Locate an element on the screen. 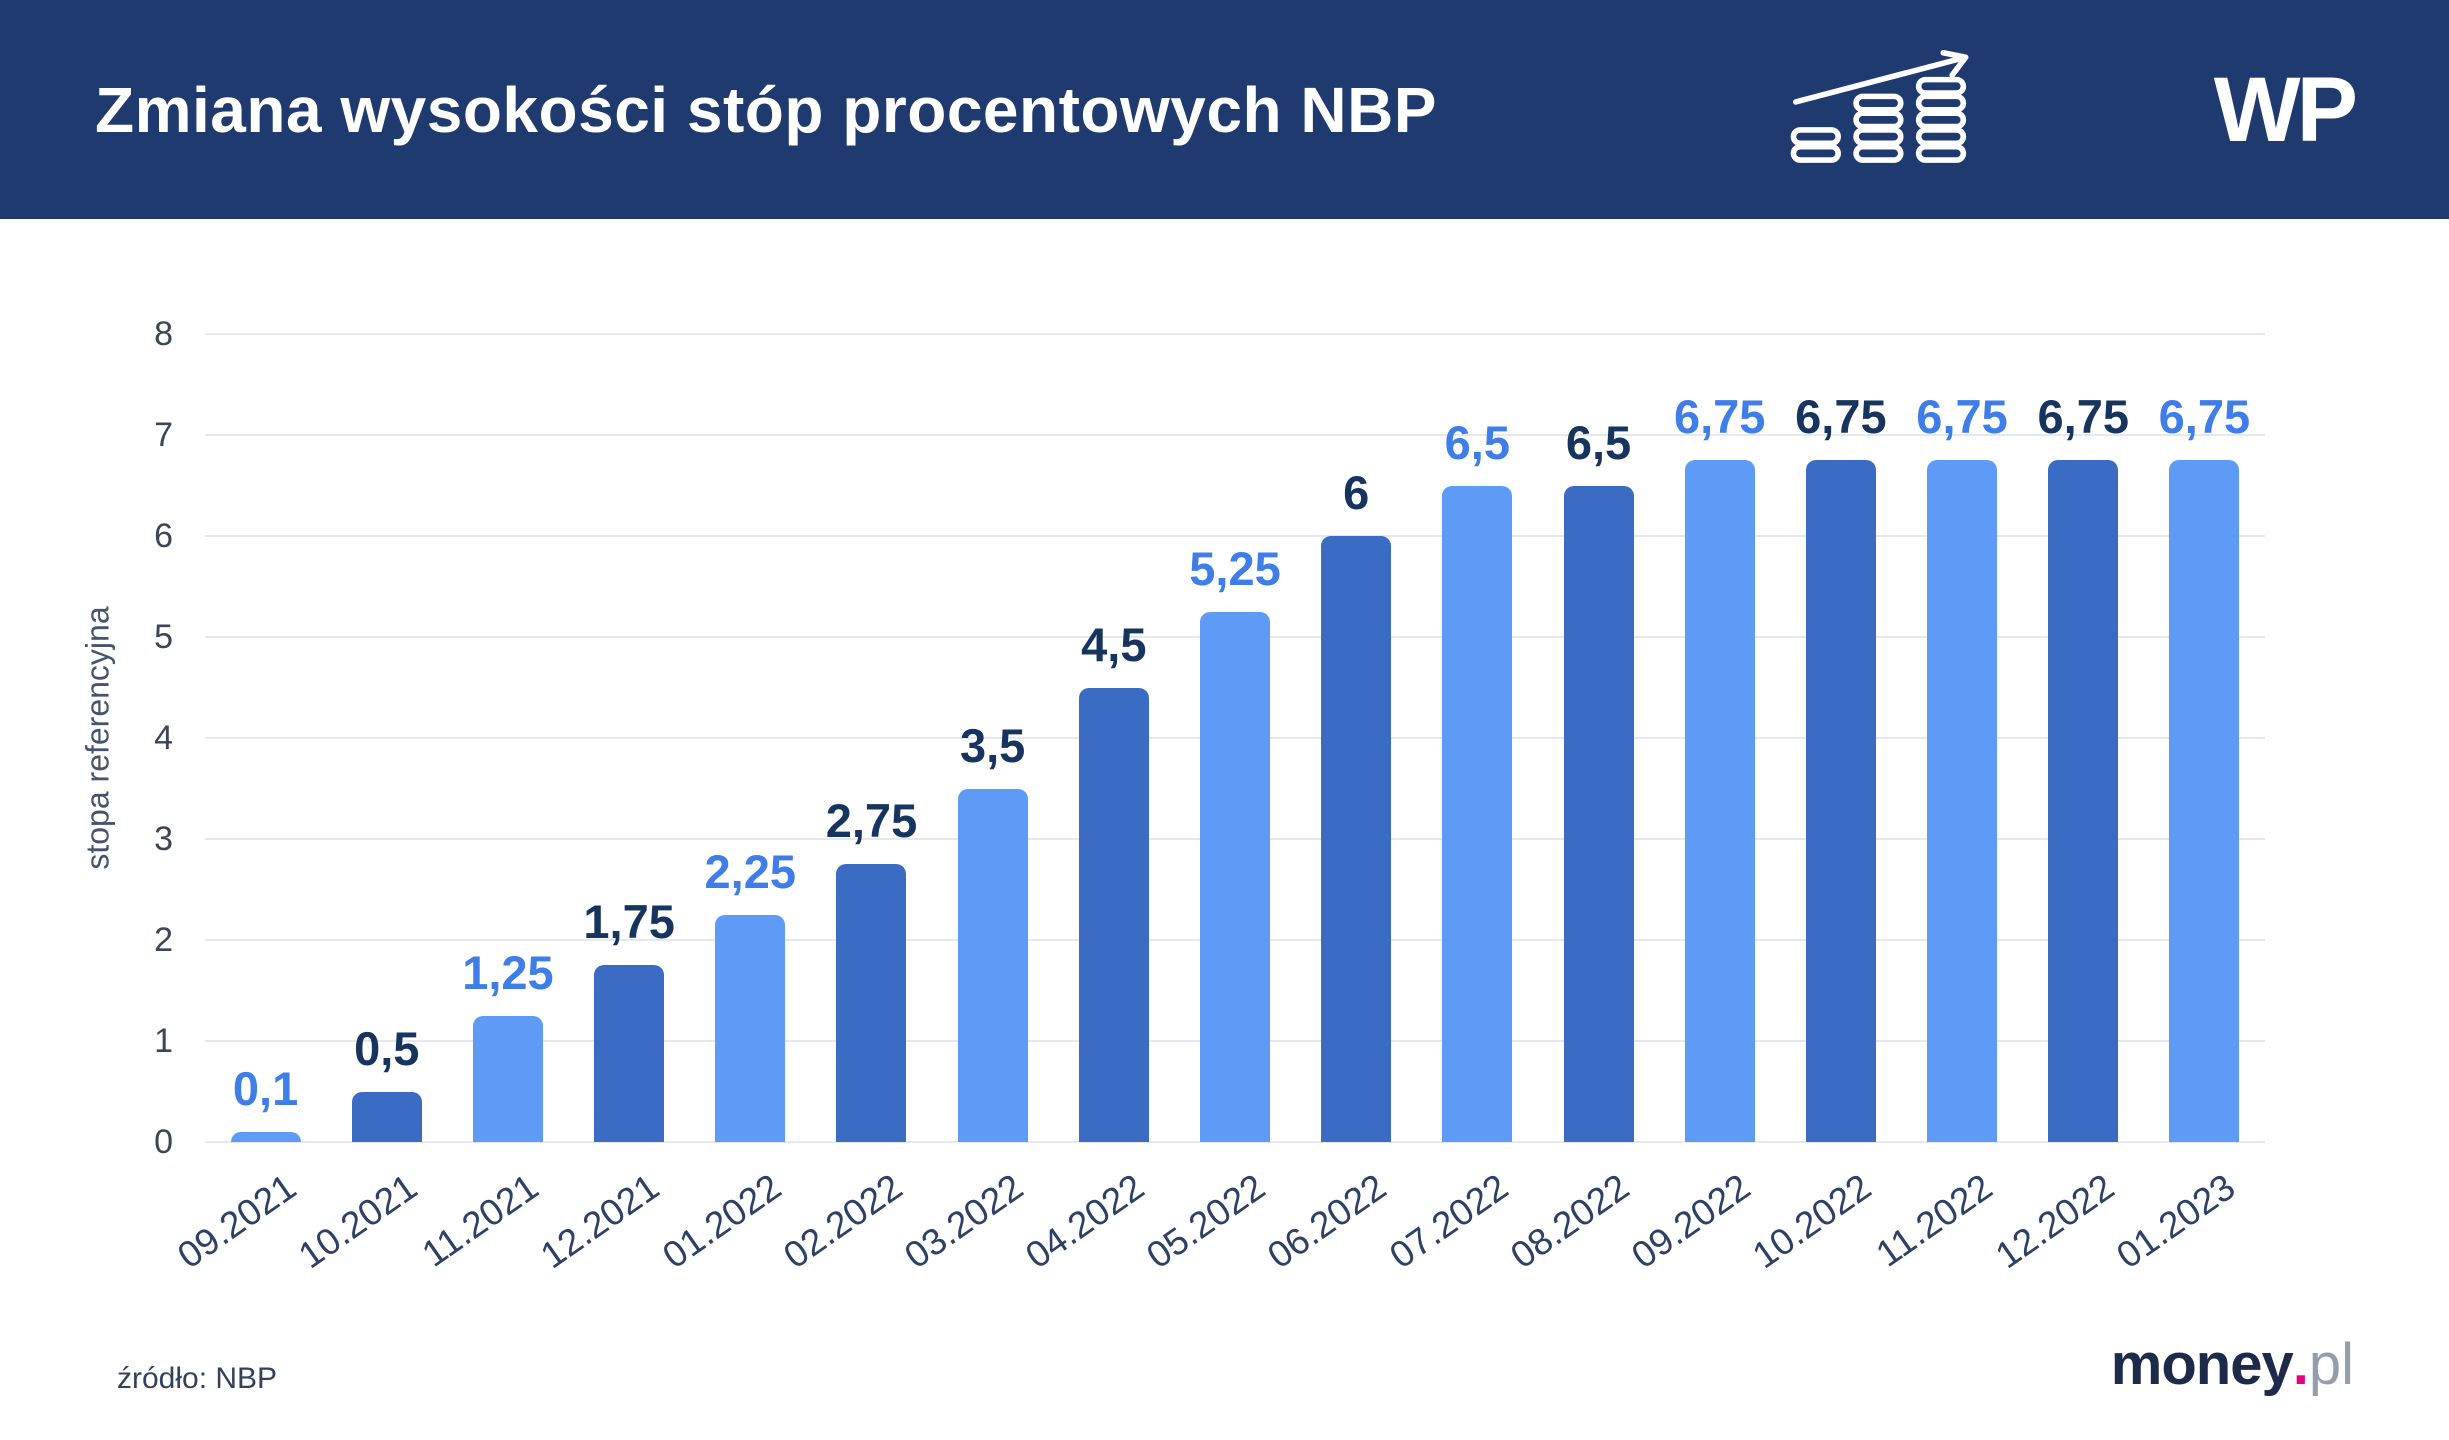 This screenshot has width=2449, height=1440. y-tick-label: 5 is located at coordinates (163, 637).